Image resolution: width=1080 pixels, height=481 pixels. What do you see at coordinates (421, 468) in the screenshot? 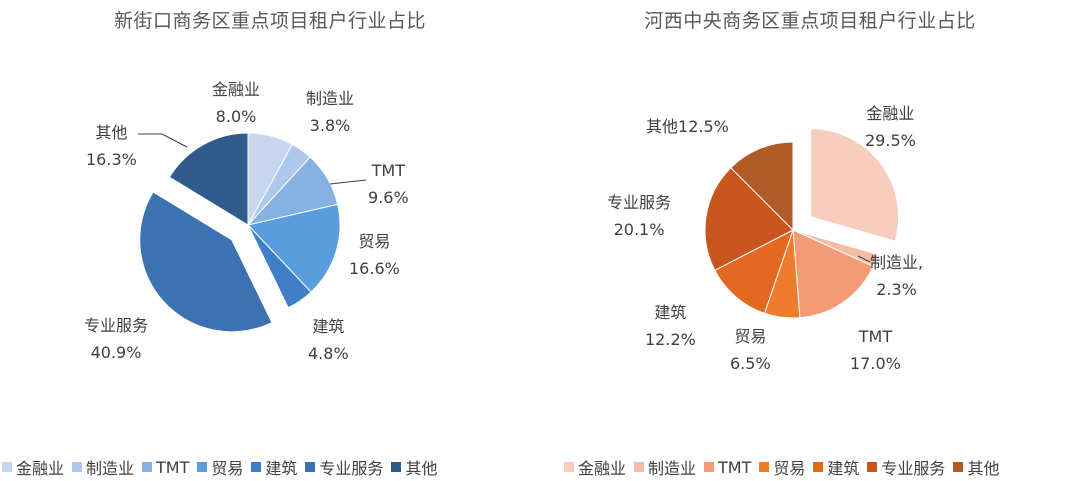
I see `left-legend-label-other: 其他` at bounding box center [421, 468].